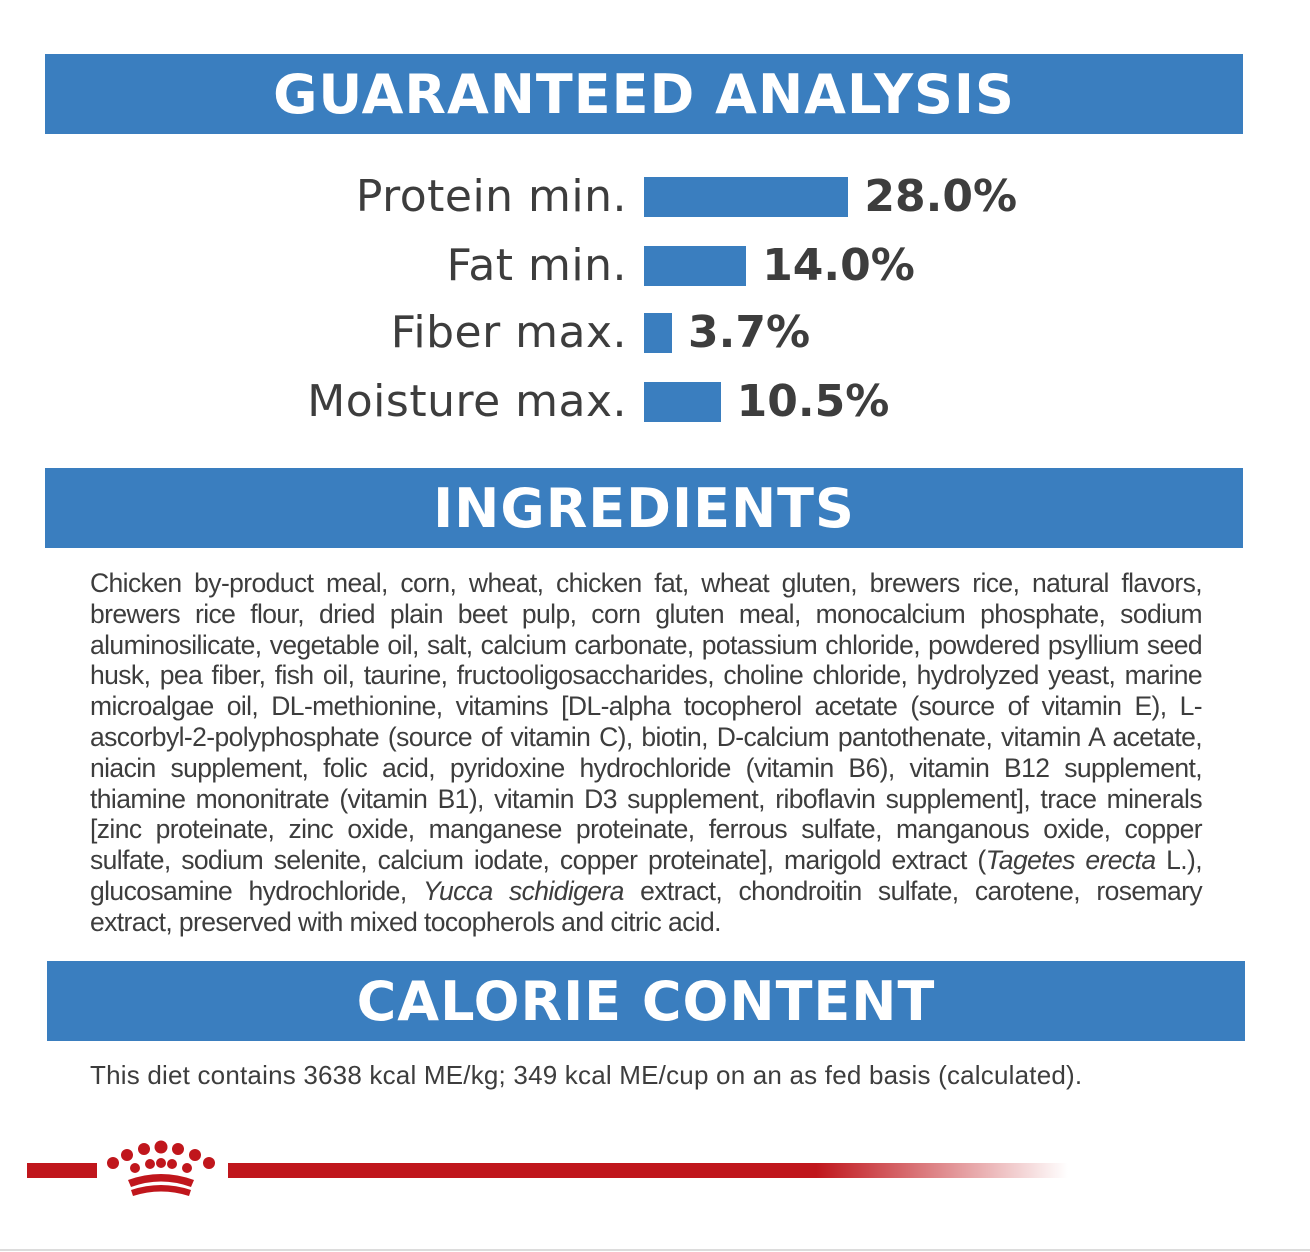 This screenshot has width=1310, height=1252. Describe the element at coordinates (813, 401) in the screenshot. I see `analysis-value: 10.5%` at that location.